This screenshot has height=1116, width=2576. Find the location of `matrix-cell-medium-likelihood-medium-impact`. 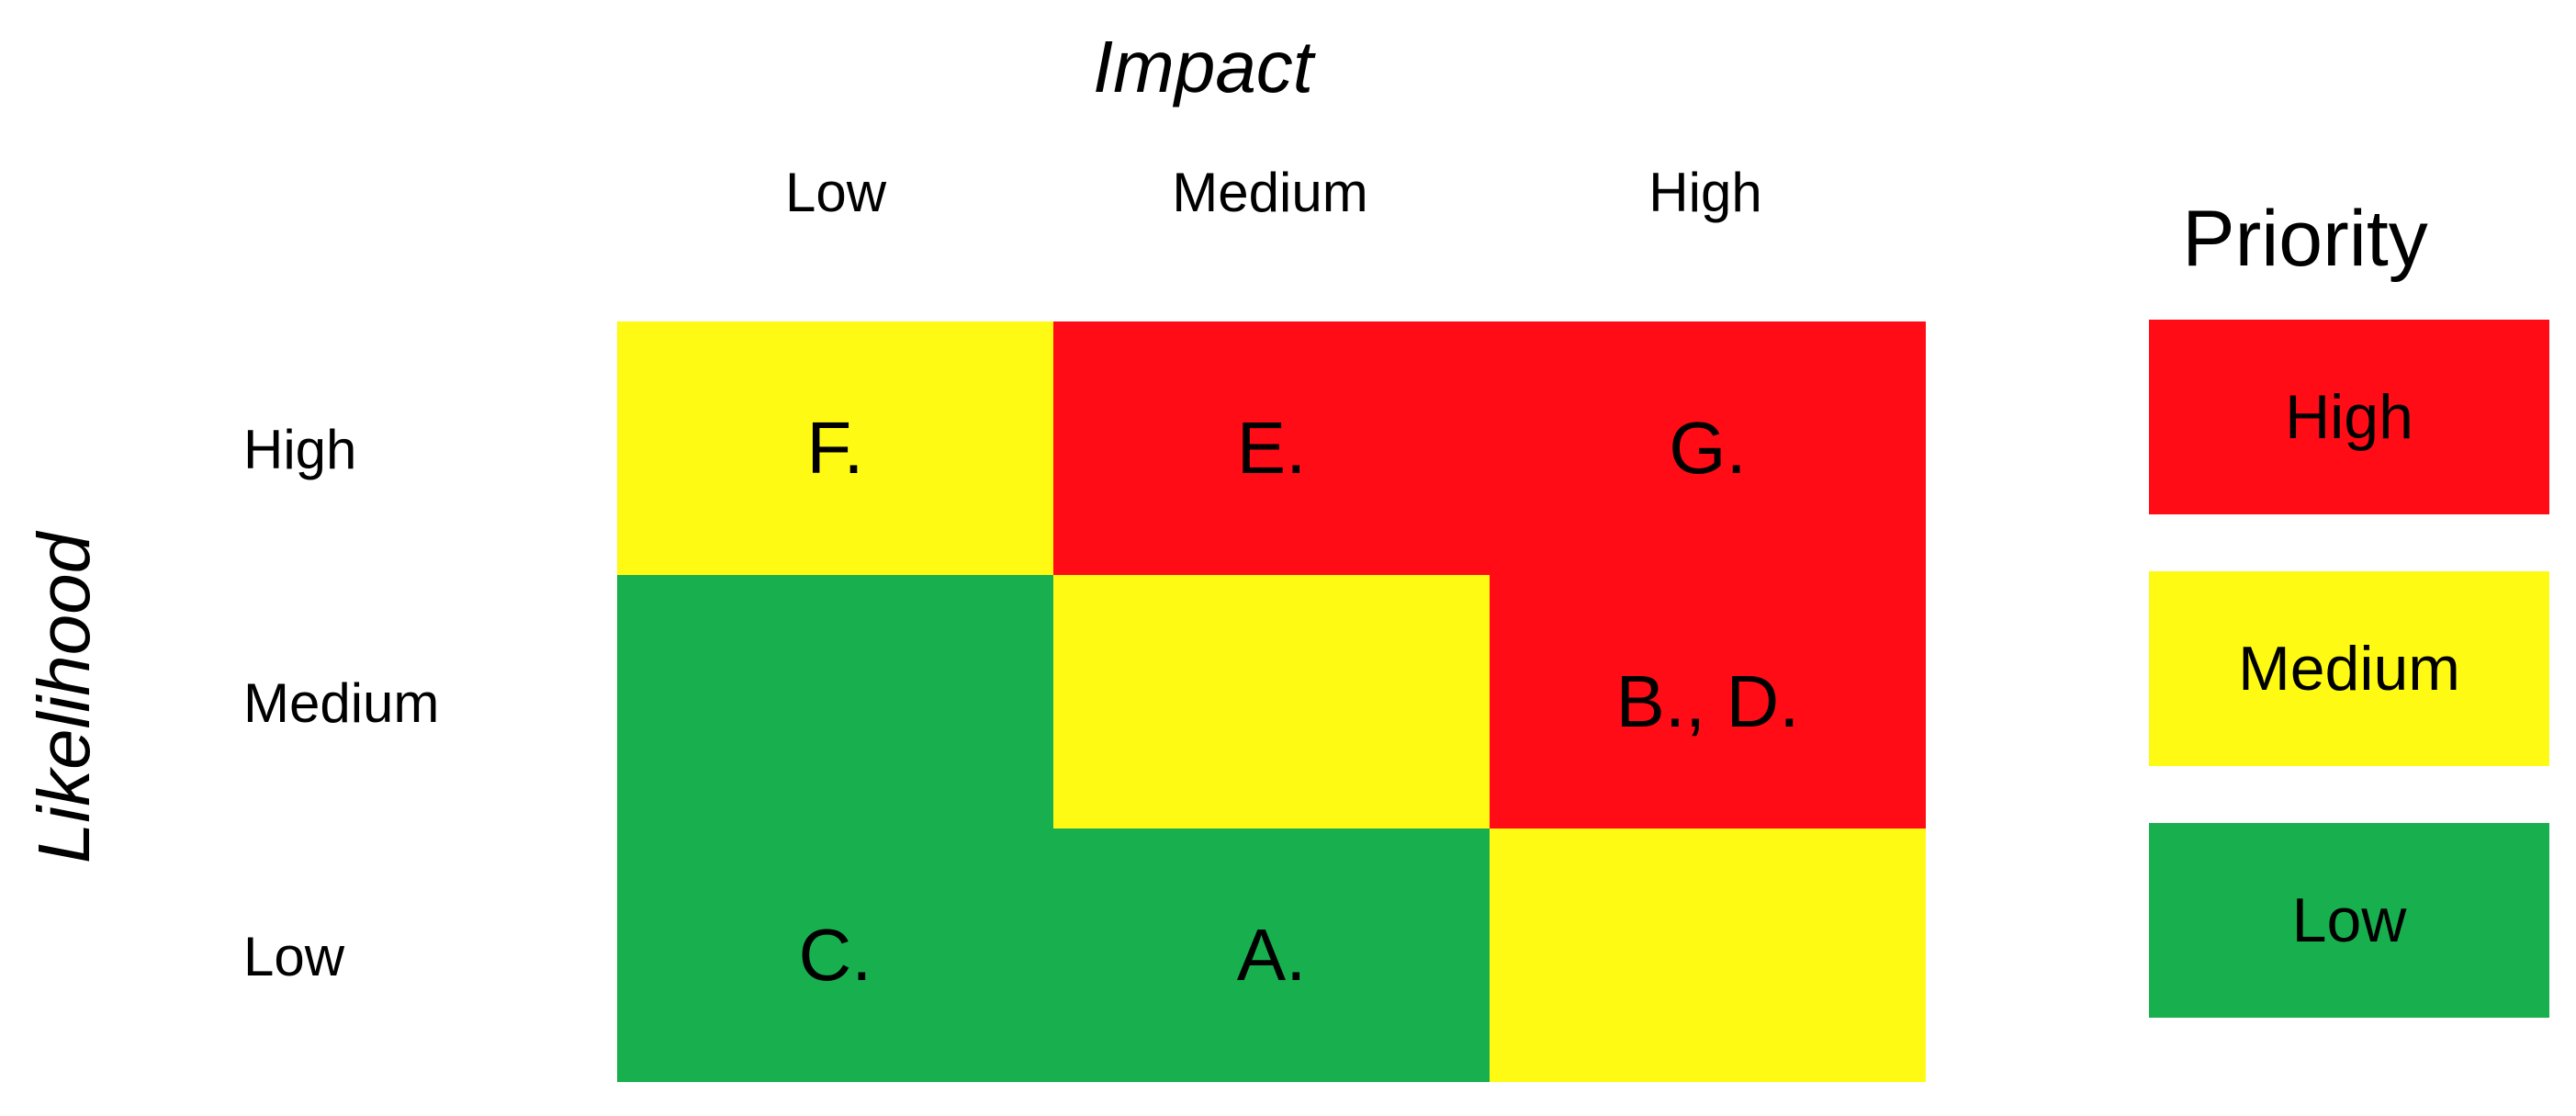

matrix-cell-medium-likelihood-medium-impact is located at coordinates (1271, 702).